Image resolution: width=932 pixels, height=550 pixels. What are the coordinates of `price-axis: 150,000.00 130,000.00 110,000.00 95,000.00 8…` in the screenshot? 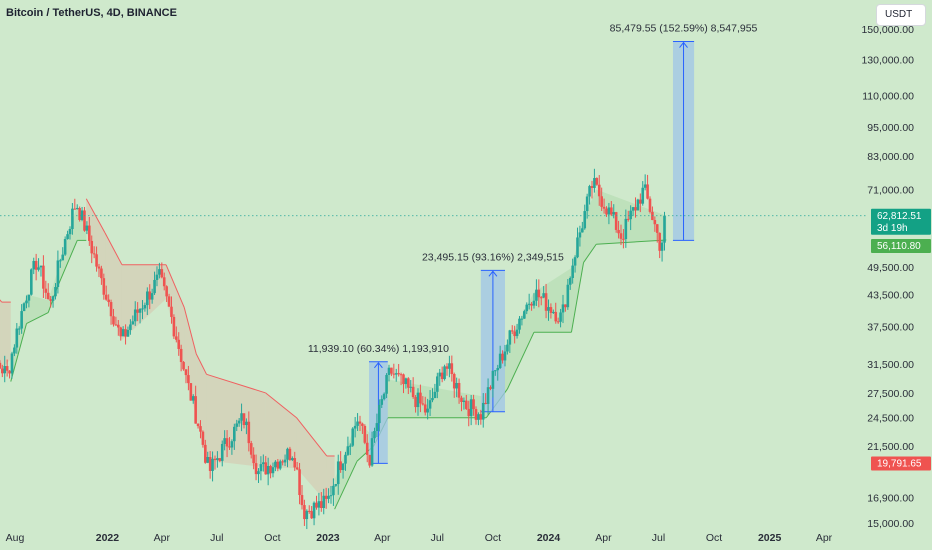 It's located at (887, 277).